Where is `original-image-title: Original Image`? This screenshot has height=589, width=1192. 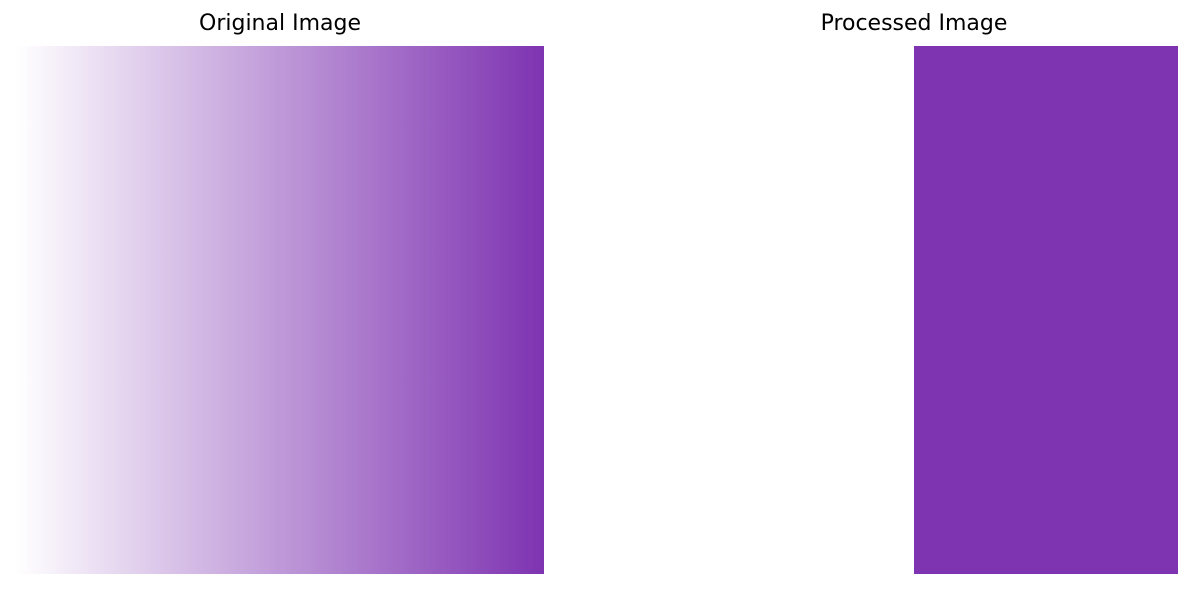
original-image-title: Original Image is located at coordinates (280, 23).